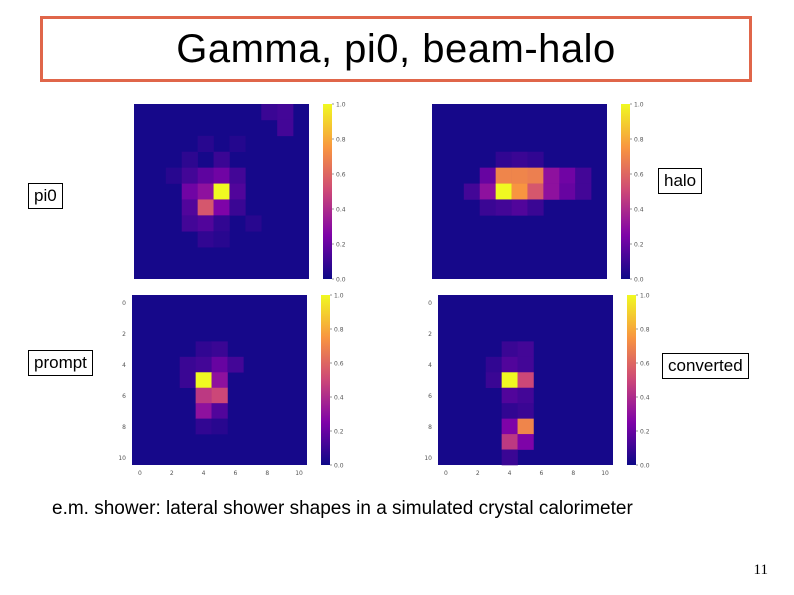 This screenshot has height=595, width=794. I want to click on x-tick-label: 2, so click(172, 473).